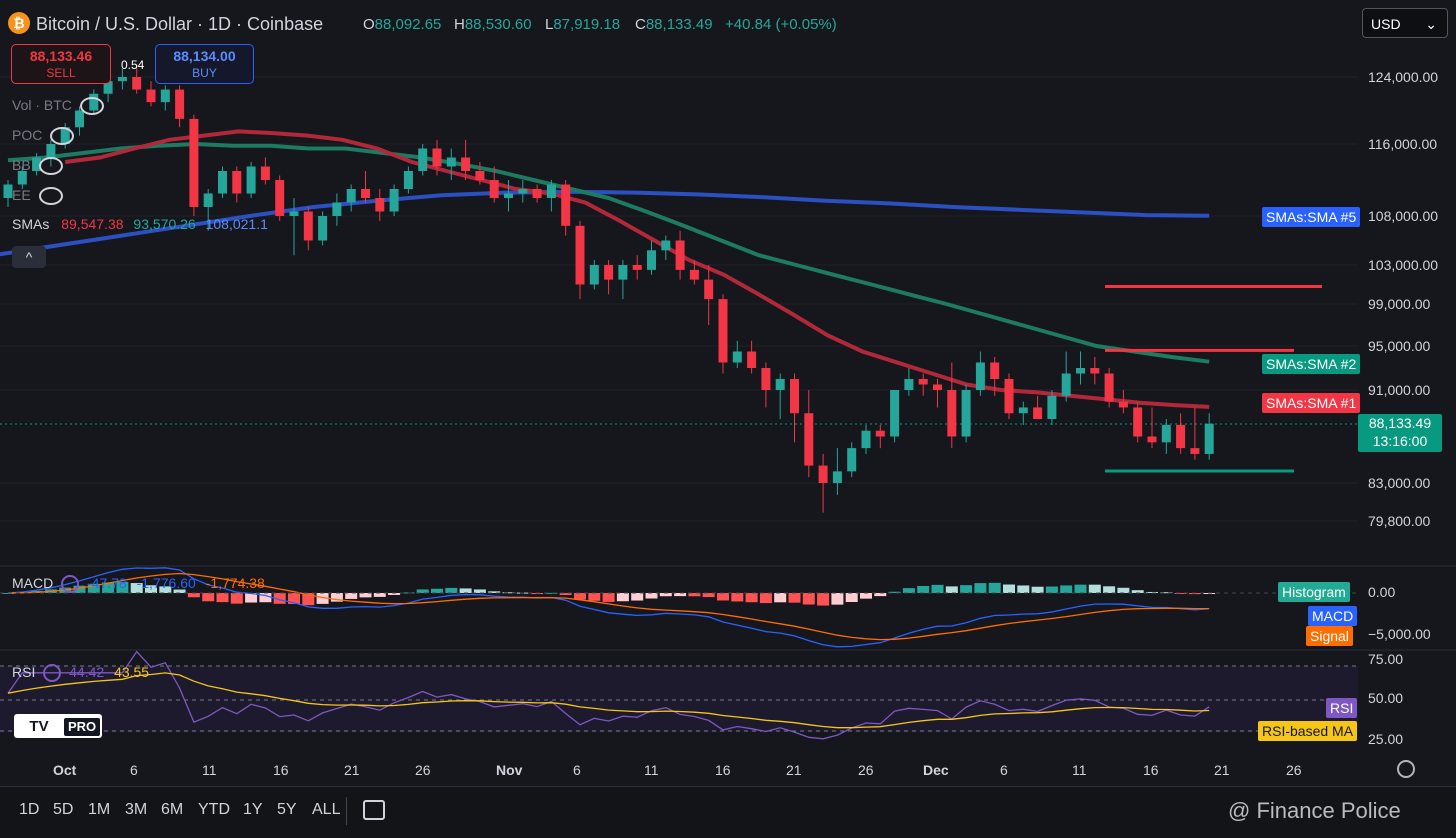 Image resolution: width=1456 pixels, height=838 pixels. I want to click on price-axis-label: 79,800.00, so click(1399, 521).